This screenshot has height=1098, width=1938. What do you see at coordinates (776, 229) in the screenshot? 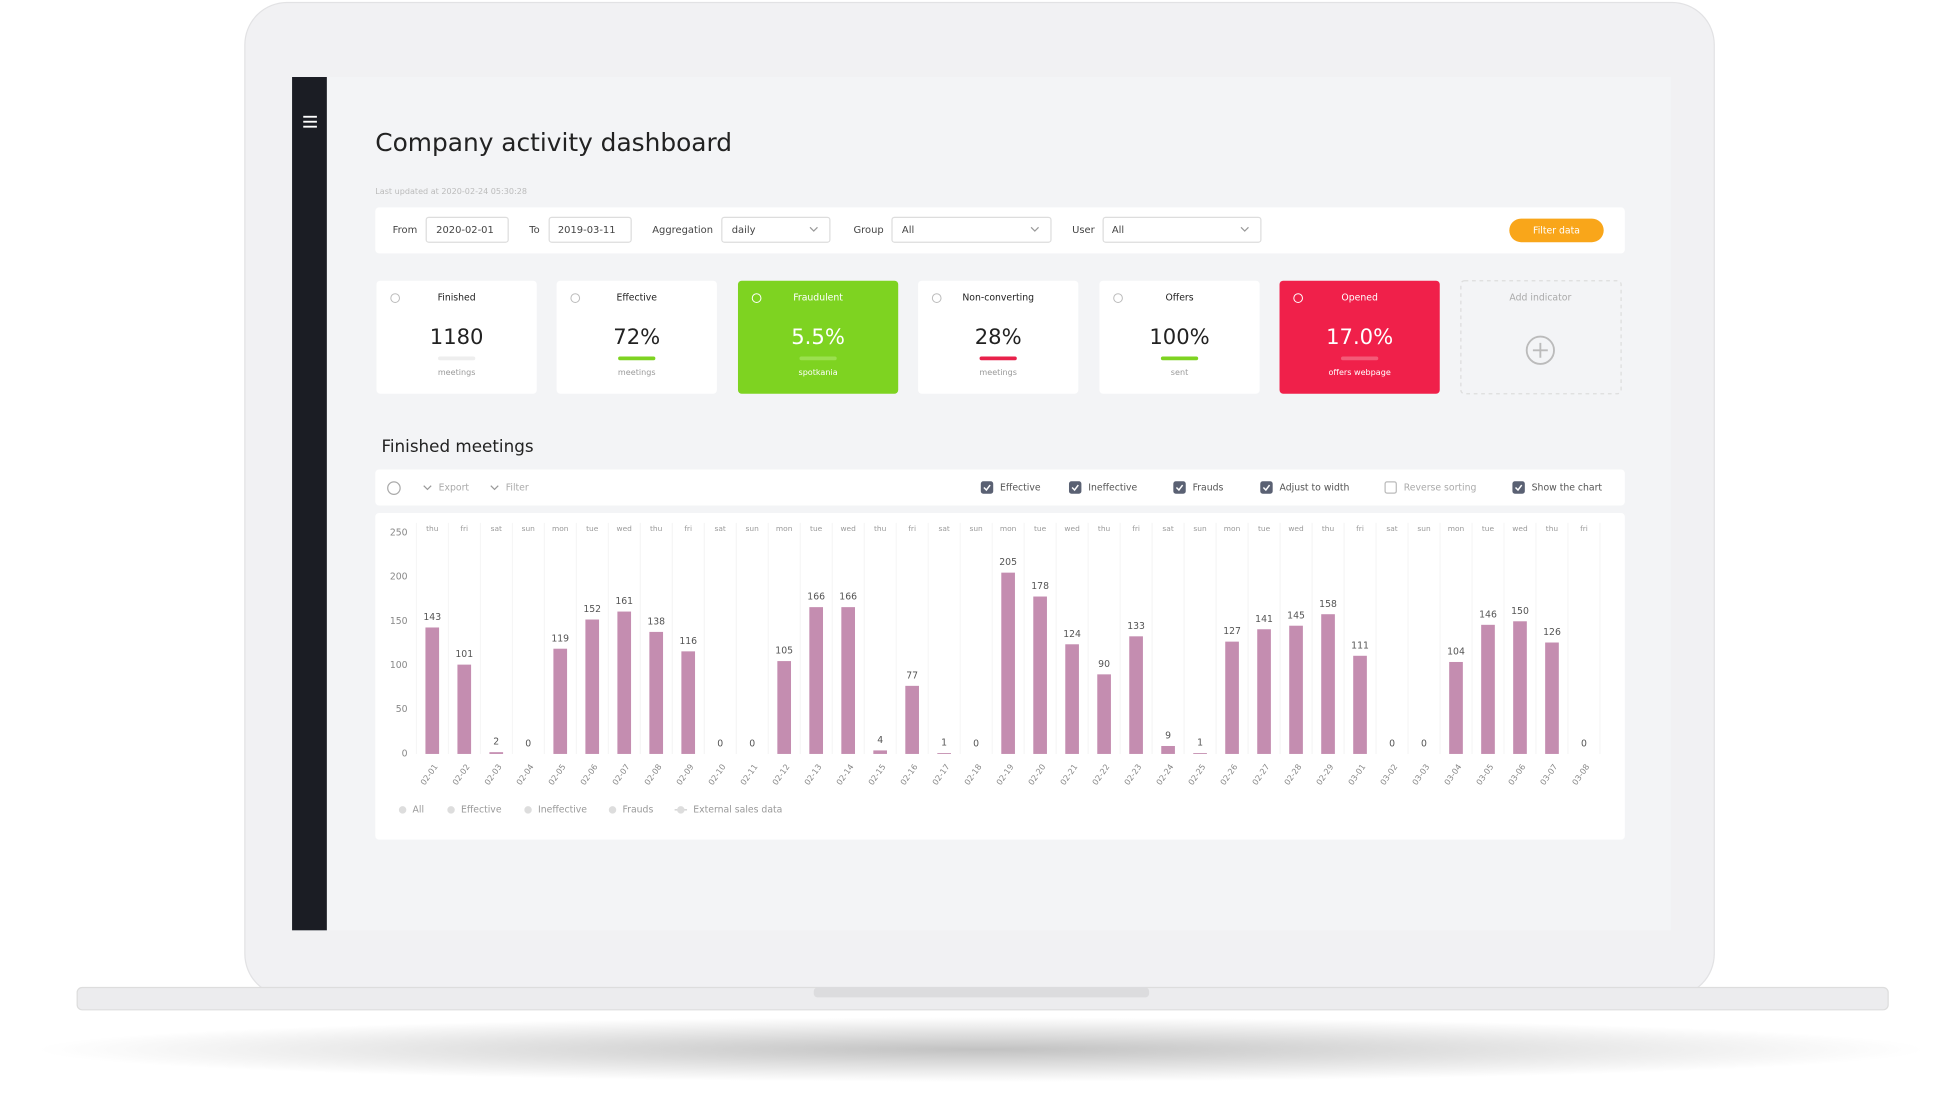
I see `aggregation-select` at bounding box center [776, 229].